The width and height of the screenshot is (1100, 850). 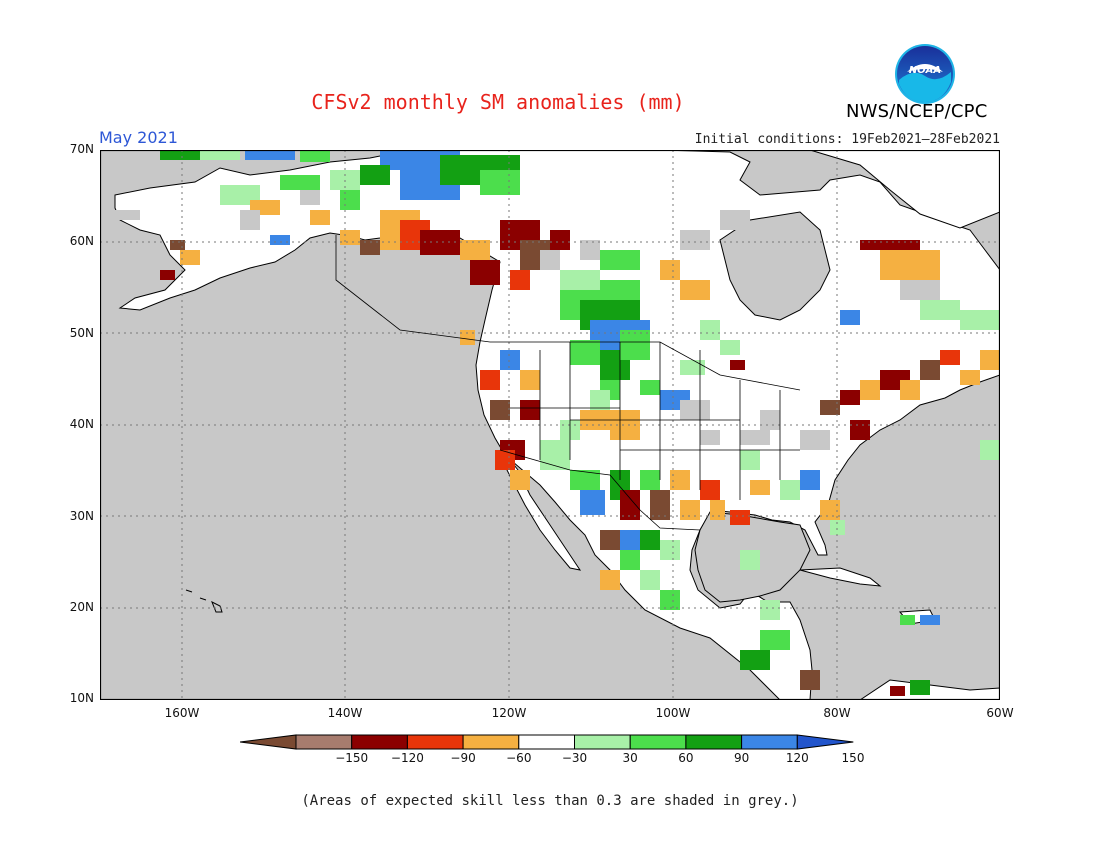 I want to click on hudson-bay, so click(x=775, y=266).